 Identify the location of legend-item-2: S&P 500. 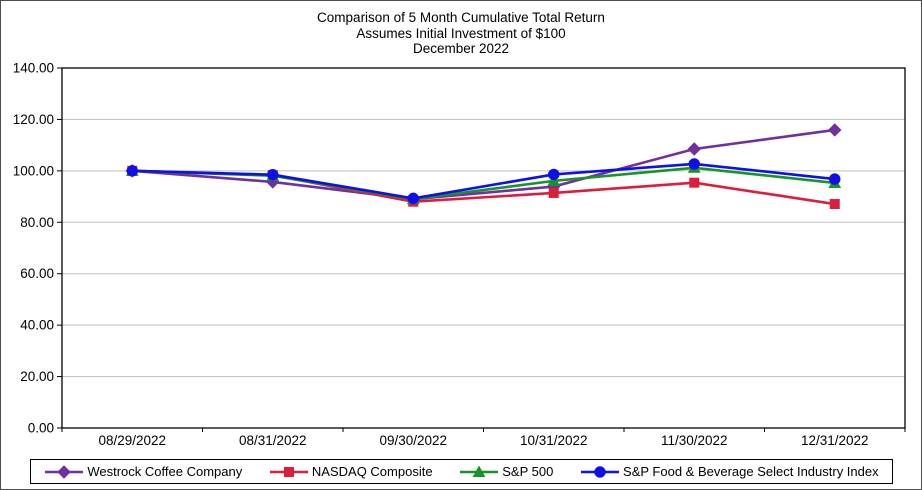
(506, 471).